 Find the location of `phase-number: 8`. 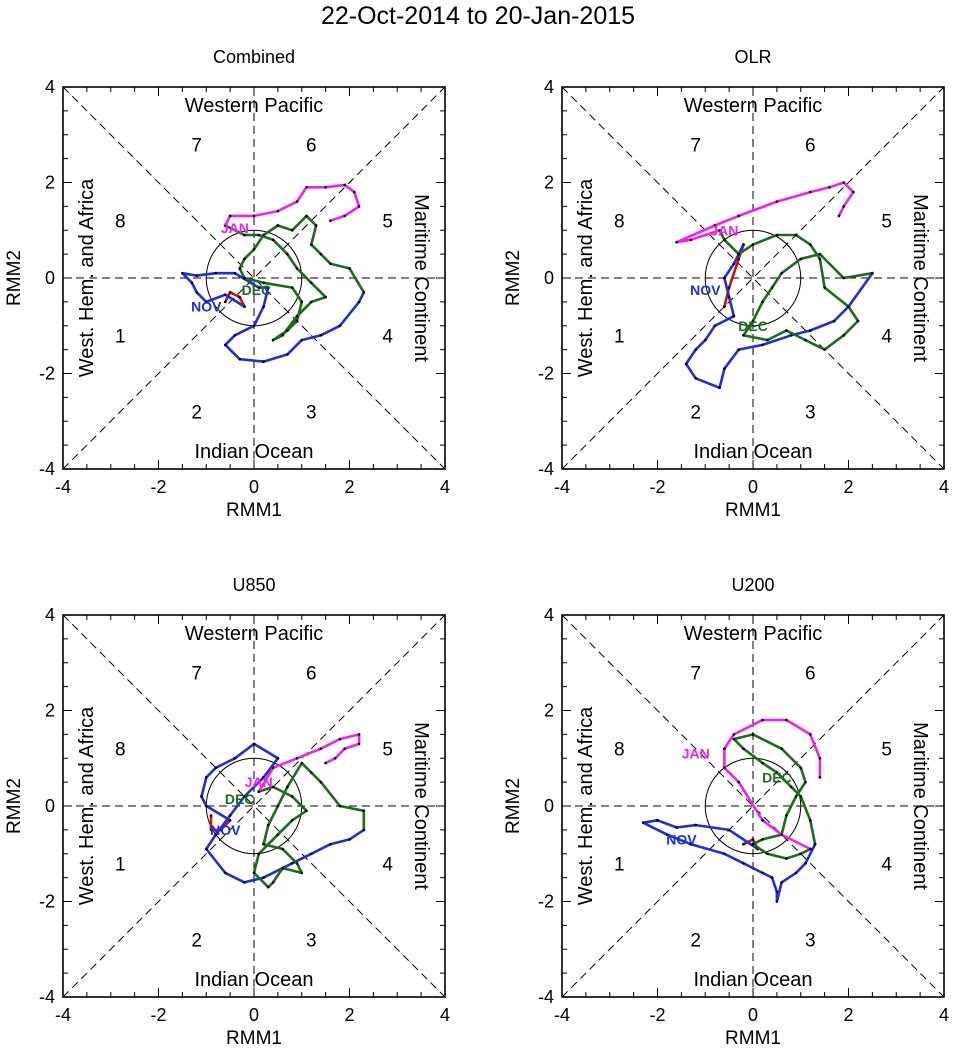

phase-number: 8 is located at coordinates (619, 222).